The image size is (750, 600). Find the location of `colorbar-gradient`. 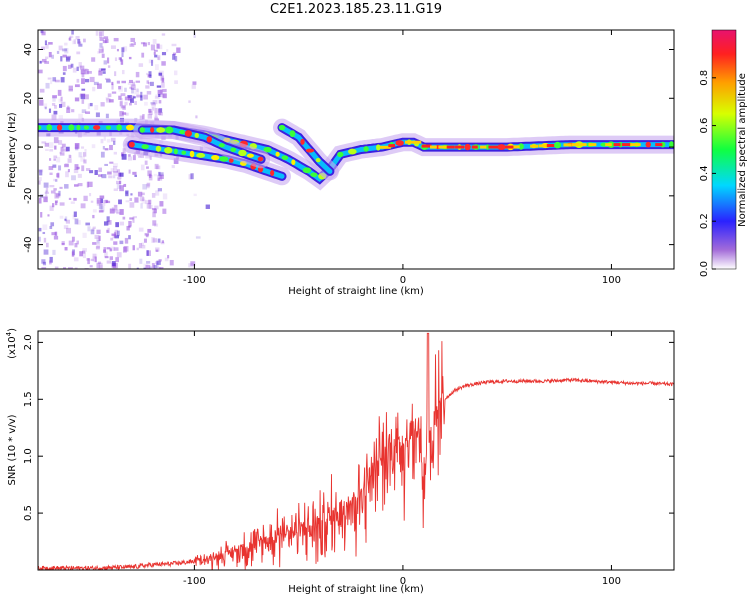

colorbar-gradient is located at coordinates (724, 149).